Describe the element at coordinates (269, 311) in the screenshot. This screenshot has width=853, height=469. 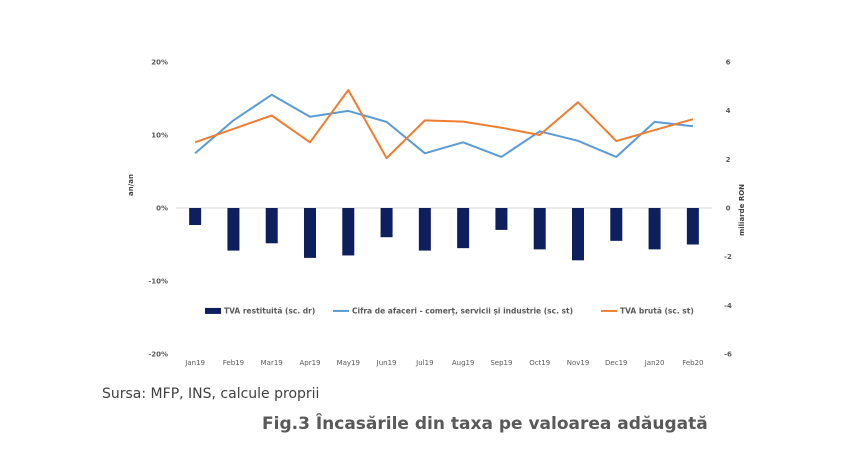
I see `legend-label: TVA restituită (sc. dr)` at that location.